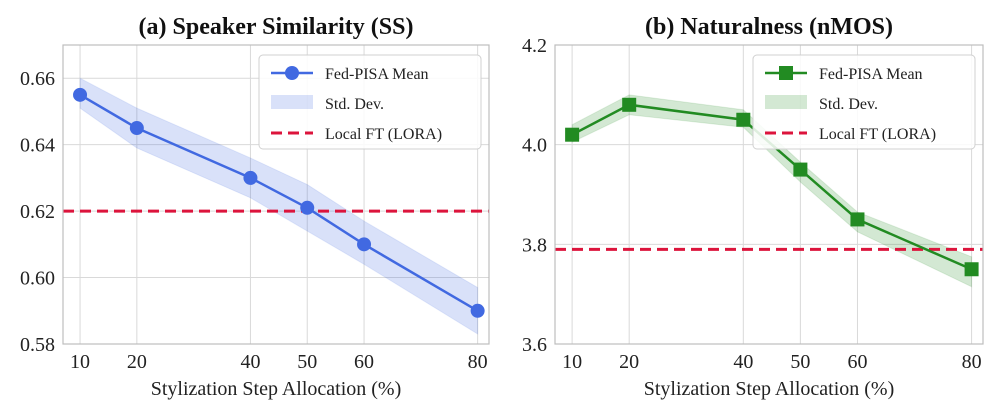 The image size is (997, 415). Describe the element at coordinates (37, 79) in the screenshot. I see `y-tick-label: 0.66` at that location.